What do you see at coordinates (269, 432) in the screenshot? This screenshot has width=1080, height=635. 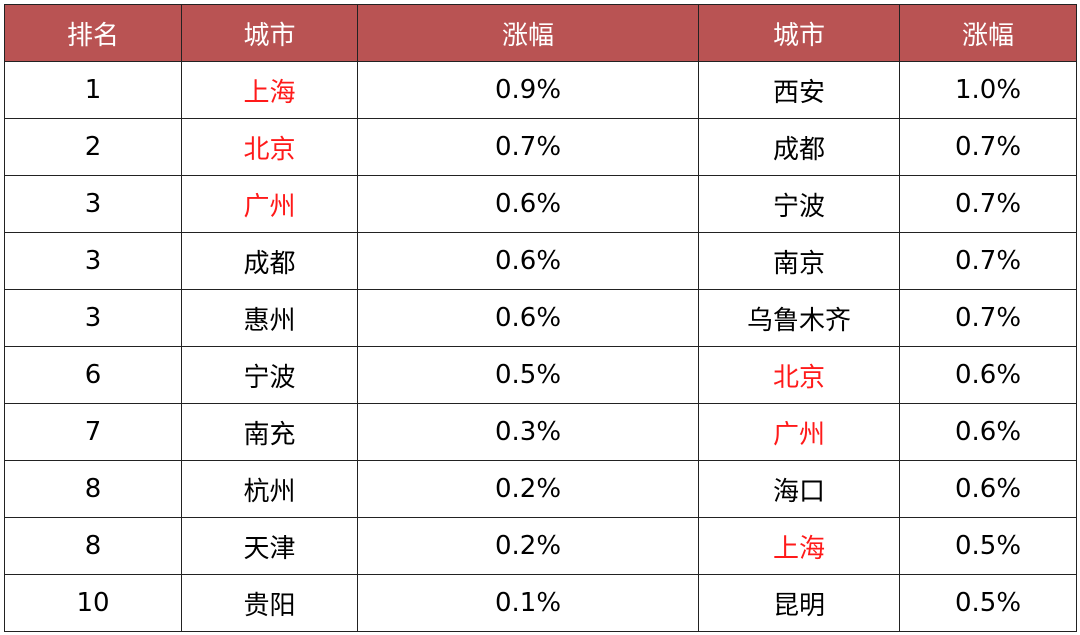 I see `city-cell-1: 南充` at bounding box center [269, 432].